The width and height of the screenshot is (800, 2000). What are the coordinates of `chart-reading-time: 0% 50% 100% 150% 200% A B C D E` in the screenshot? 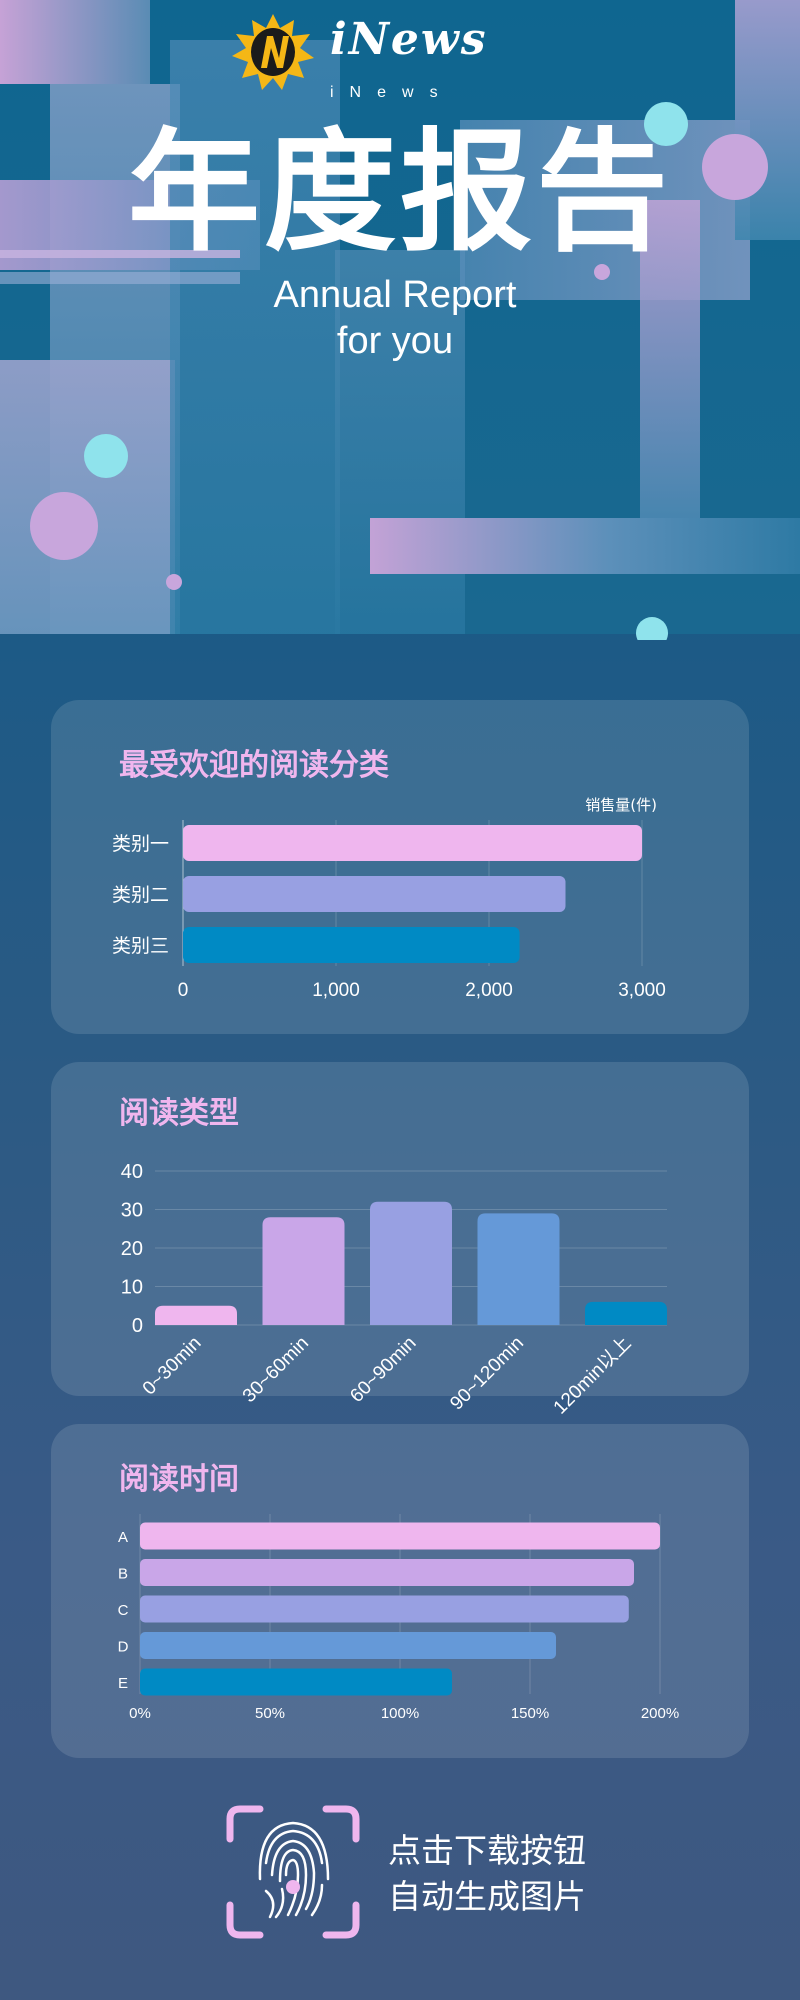 It's located at (398, 1618).